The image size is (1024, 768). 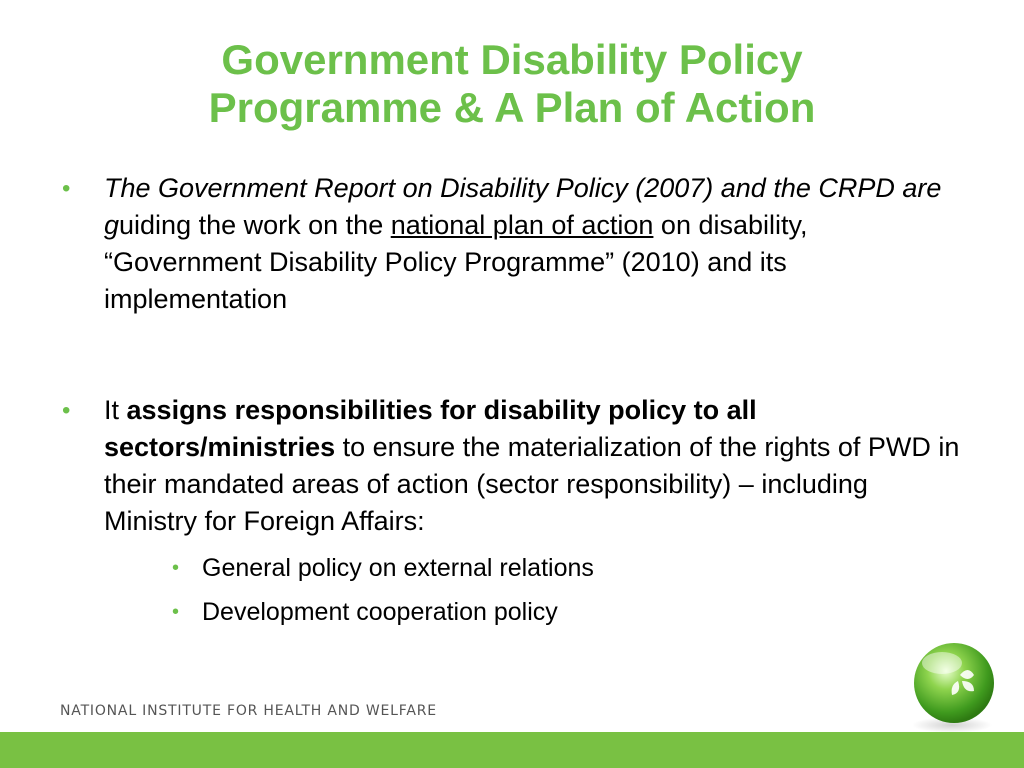 What do you see at coordinates (255, 225) in the screenshot?
I see `bullet-plain-text: uiding the work on the` at bounding box center [255, 225].